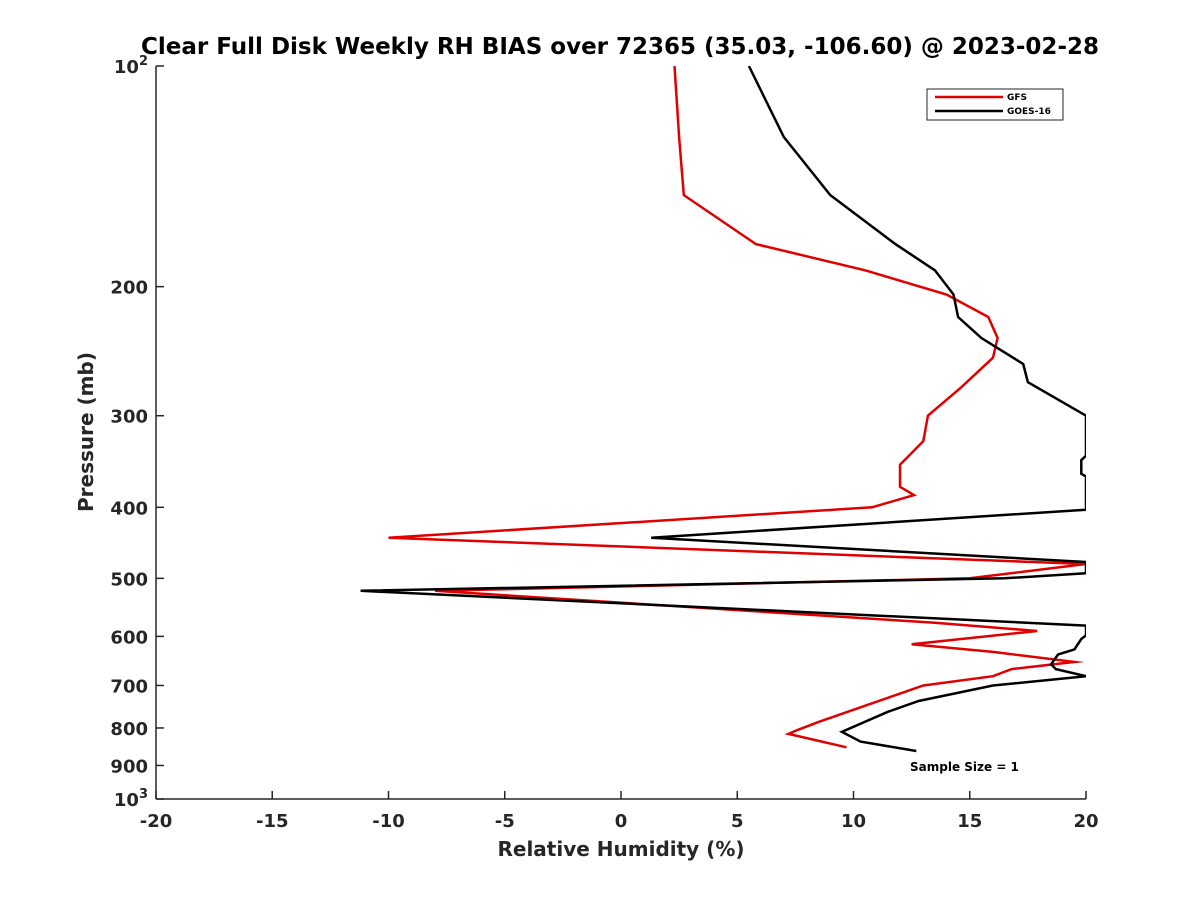 This screenshot has height=900, width=1200. I want to click on x-tick-label: -10, so click(388, 821).